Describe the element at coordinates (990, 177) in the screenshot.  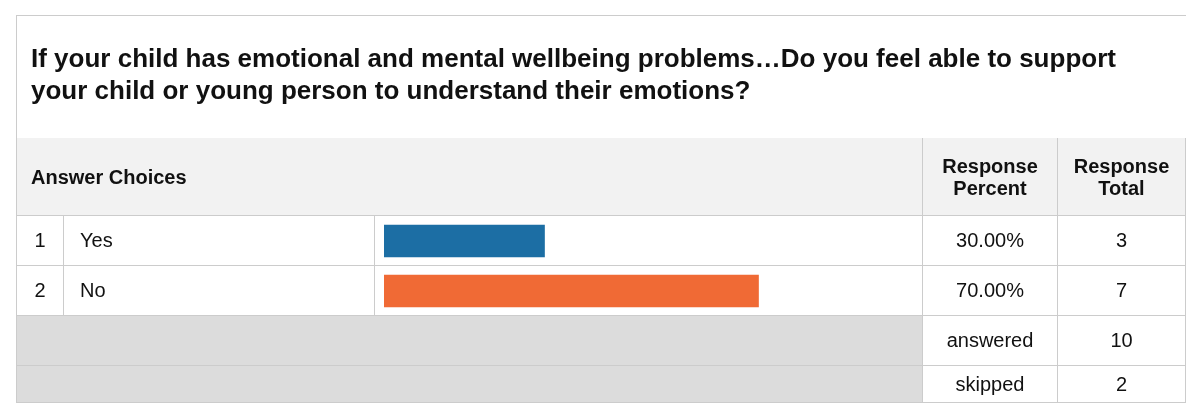
I see `text: Response Percent` at that location.